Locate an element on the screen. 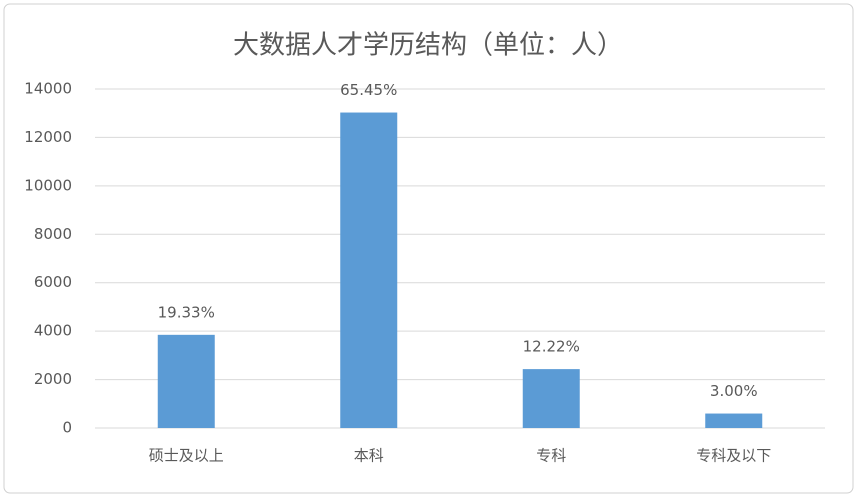 The image size is (857, 497). data-label: 3.00% is located at coordinates (734, 391).